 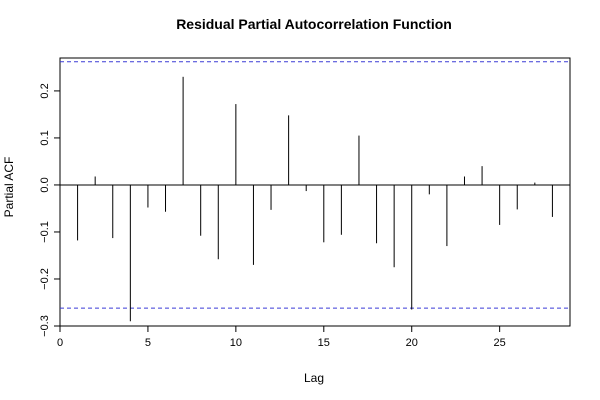 I want to click on y-tick-label: 0.0, so click(x=45, y=184).